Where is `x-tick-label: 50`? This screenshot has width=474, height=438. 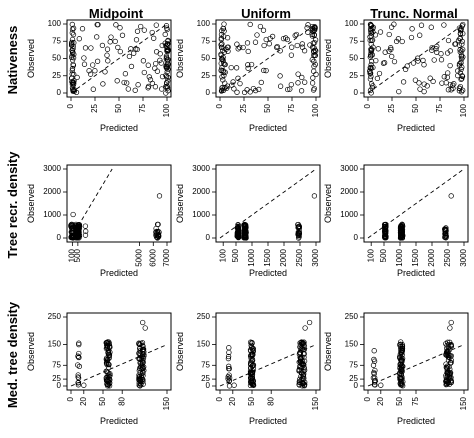 x-tick-label: 50 is located at coordinates (118, 107).